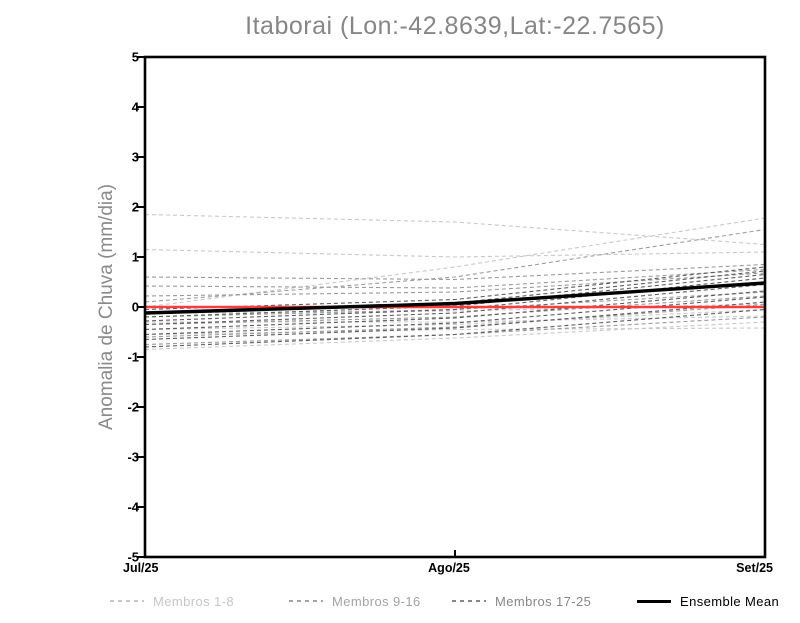 This screenshot has height=623, width=800. Describe the element at coordinates (133, 407) in the screenshot. I see `y-tick-label: -2` at that location.